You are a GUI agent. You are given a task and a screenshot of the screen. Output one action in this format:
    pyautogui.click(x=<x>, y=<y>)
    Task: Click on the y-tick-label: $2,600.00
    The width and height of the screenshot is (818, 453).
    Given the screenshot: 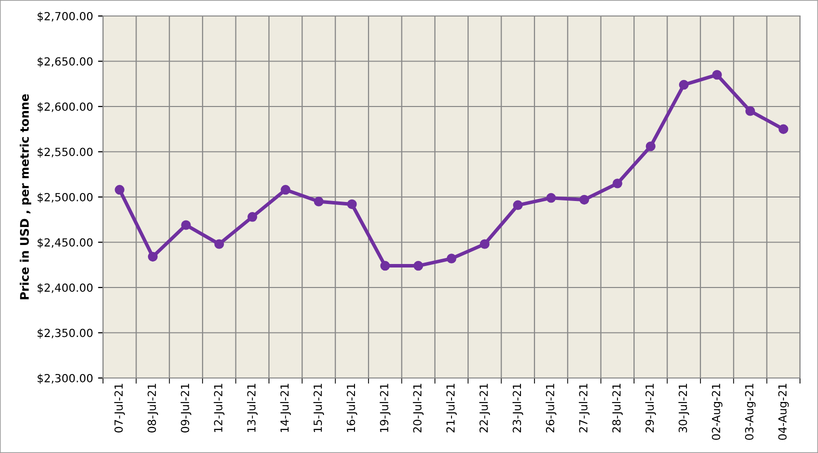 What is the action you would take?
    pyautogui.click(x=65, y=107)
    